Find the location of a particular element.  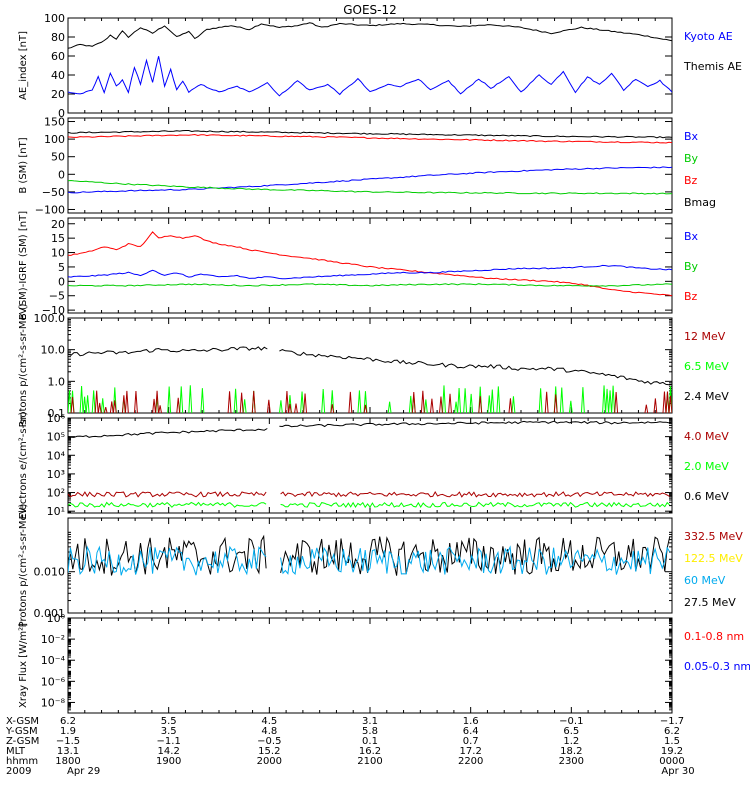

y-axis-label: B (SM)-IGRF (SM) [nT] is located at coordinates (23, 265).